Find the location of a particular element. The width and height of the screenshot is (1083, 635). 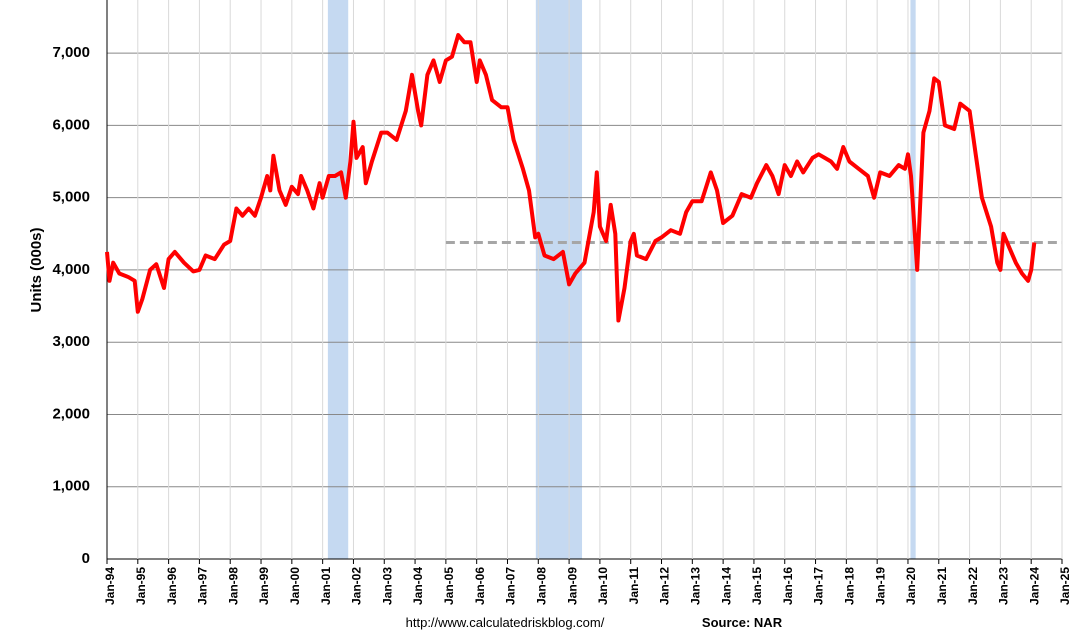

y-tick-label: 5,000 is located at coordinates (71, 197).